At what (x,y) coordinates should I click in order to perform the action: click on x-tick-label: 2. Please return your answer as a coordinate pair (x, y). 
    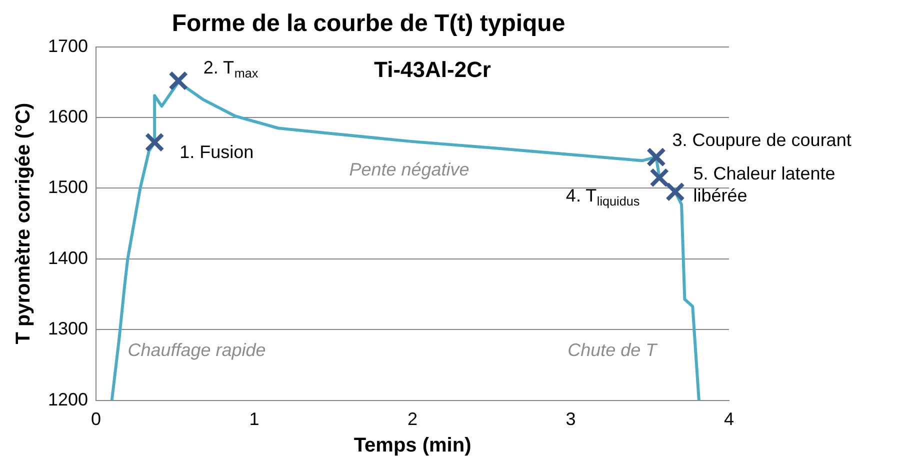
    Looking at the image, I should click on (413, 419).